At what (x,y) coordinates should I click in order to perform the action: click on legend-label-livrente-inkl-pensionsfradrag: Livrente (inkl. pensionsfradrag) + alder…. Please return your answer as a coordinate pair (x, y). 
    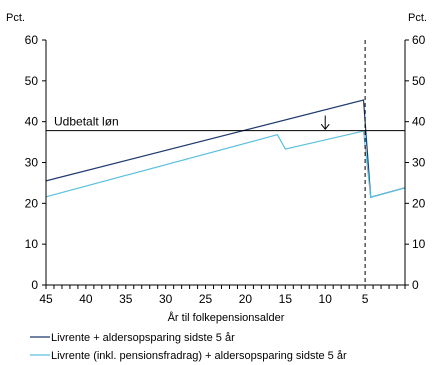
    Looking at the image, I should click on (199, 356).